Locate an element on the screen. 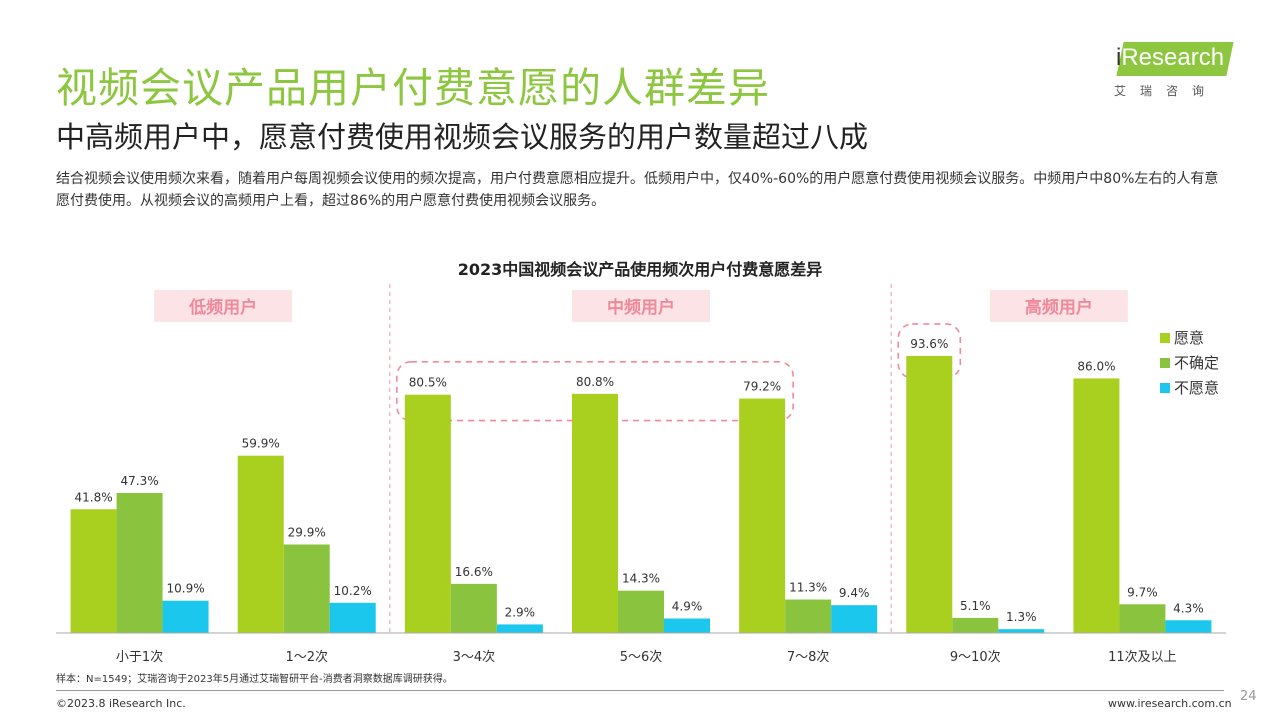  value-label-0-0: 41.8% is located at coordinates (94, 497).